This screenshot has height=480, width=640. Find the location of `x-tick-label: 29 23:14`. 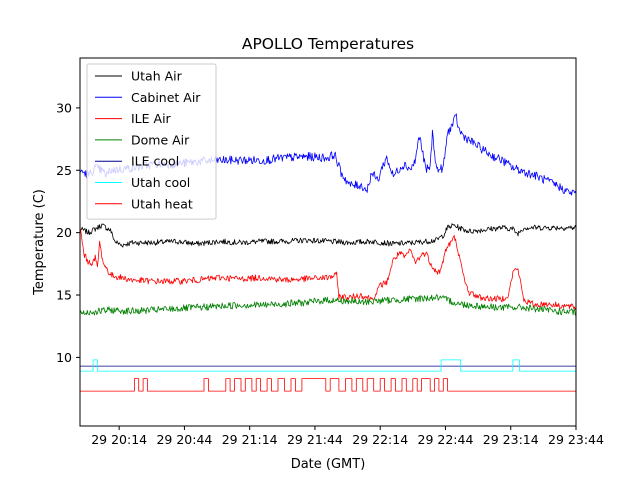

x-tick-label: 29 23:14 is located at coordinates (511, 439).